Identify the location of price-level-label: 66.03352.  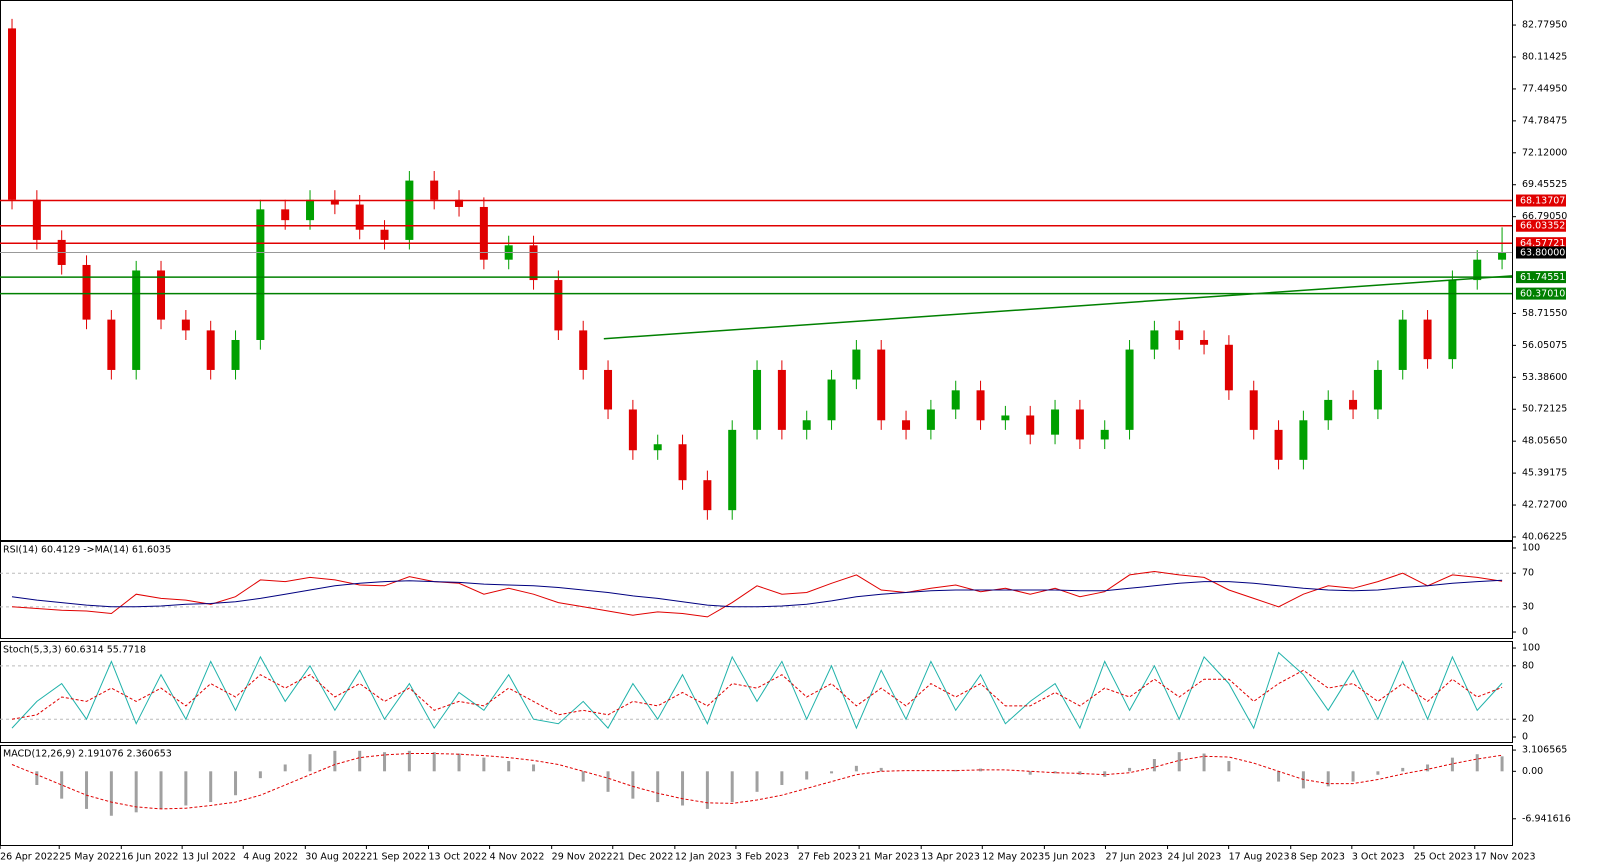
(1542, 226).